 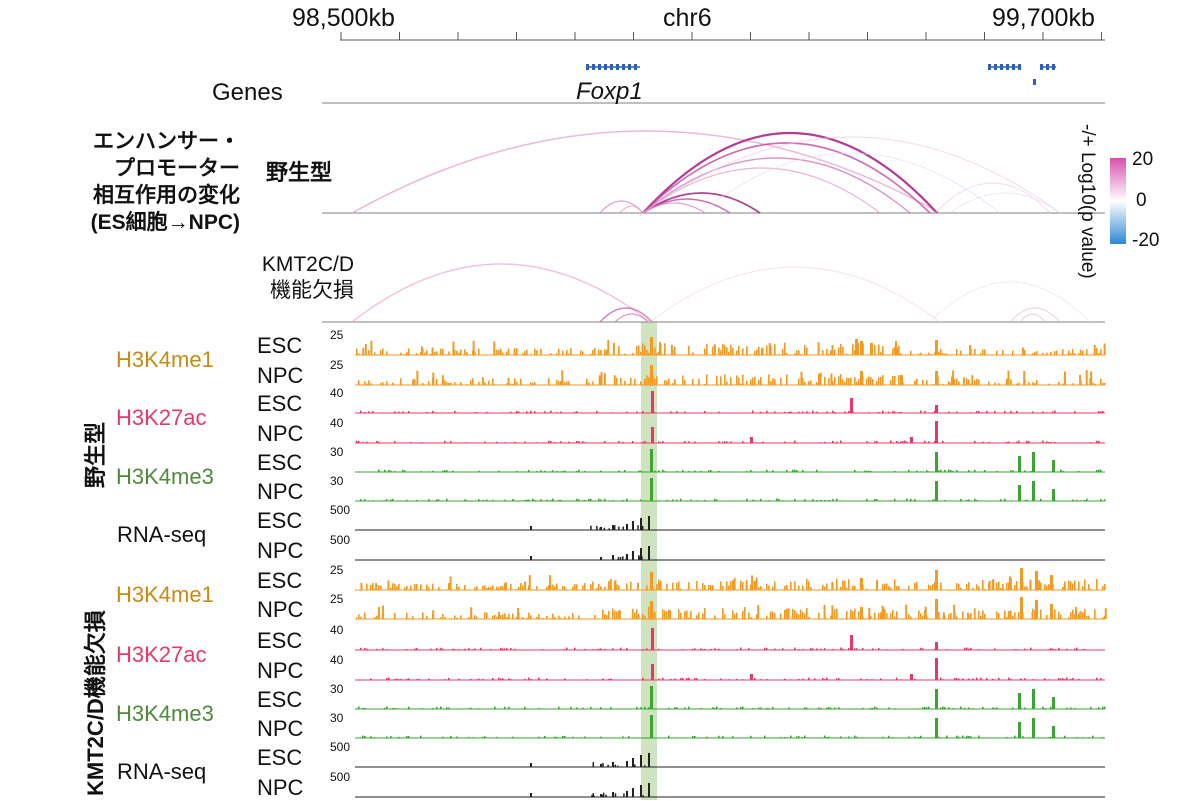 What do you see at coordinates (1041, 67) in the screenshot?
I see `gene-exon` at bounding box center [1041, 67].